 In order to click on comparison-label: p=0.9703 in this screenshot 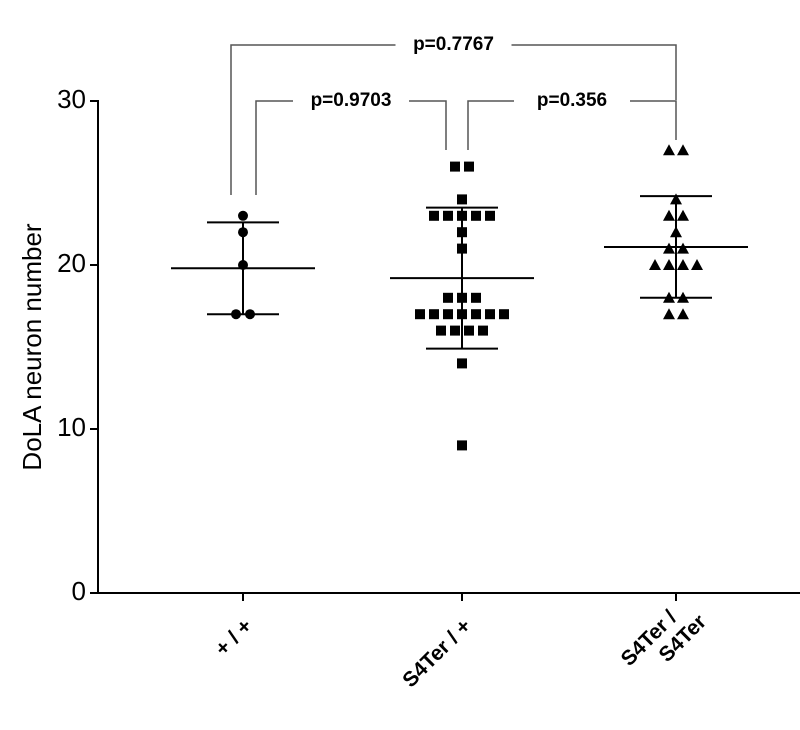, I will do `click(351, 100)`.